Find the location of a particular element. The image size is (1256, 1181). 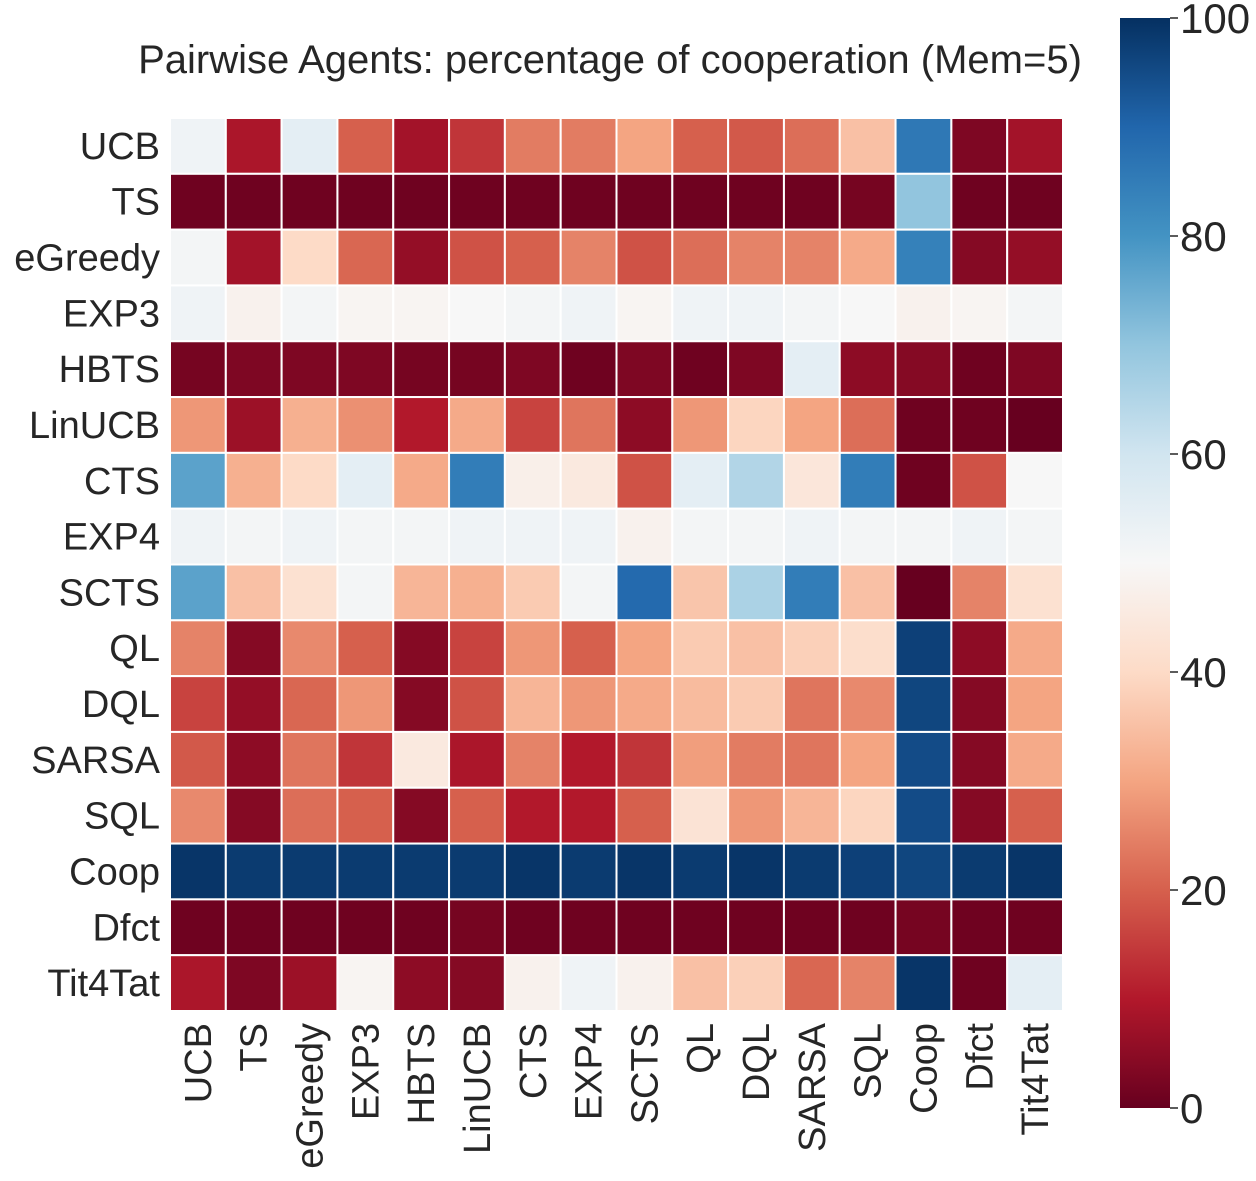

column-label: UCB is located at coordinates (199, 1063).